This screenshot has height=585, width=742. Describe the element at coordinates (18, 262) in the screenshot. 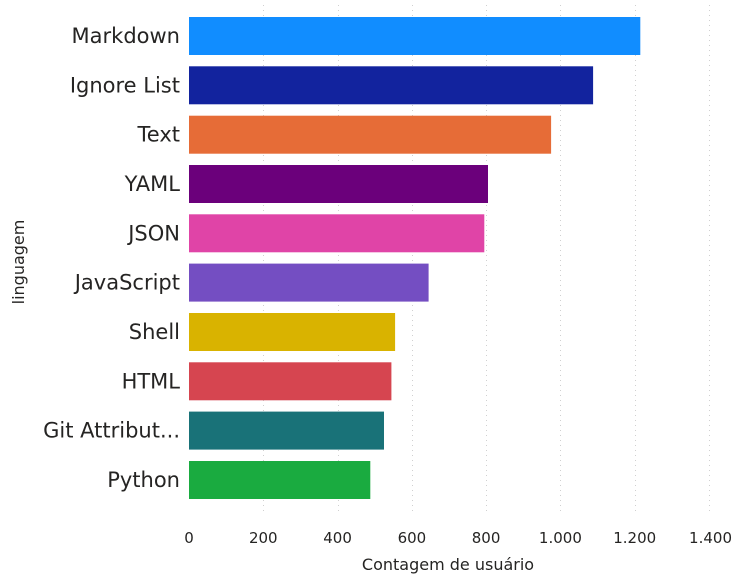

I see `y-axis-title: linguagem` at that location.